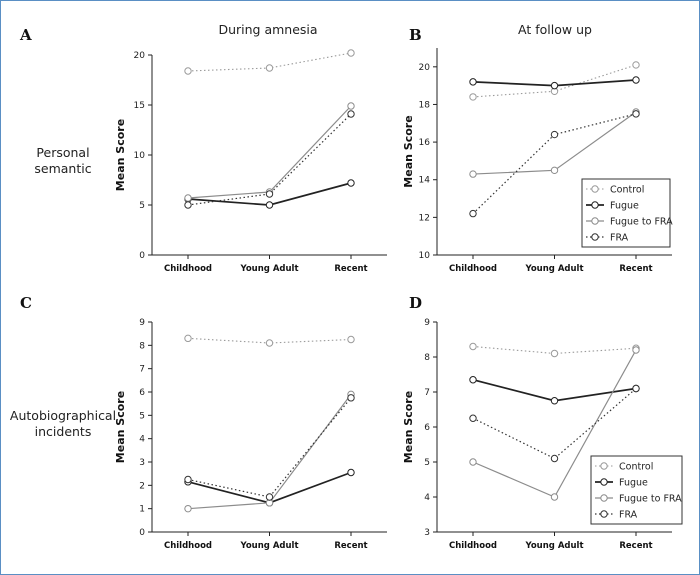  Describe the element at coordinates (595, 221) in the screenshot. I see `legend-marker-fugue-to-fra` at that location.